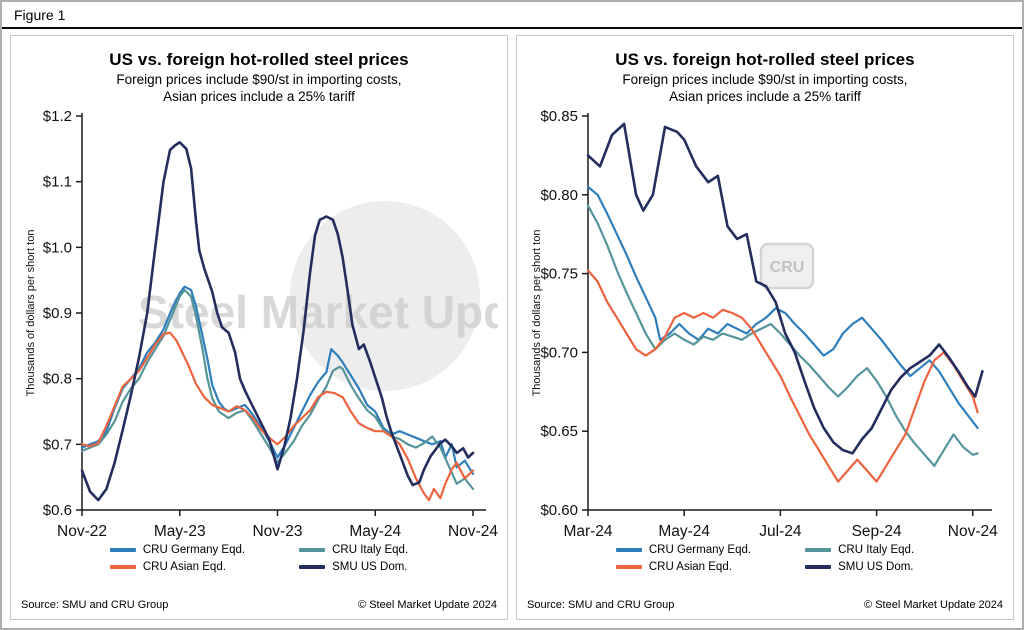  What do you see at coordinates (559, 274) in the screenshot?
I see `svg-text: $0.75` at bounding box center [559, 274].